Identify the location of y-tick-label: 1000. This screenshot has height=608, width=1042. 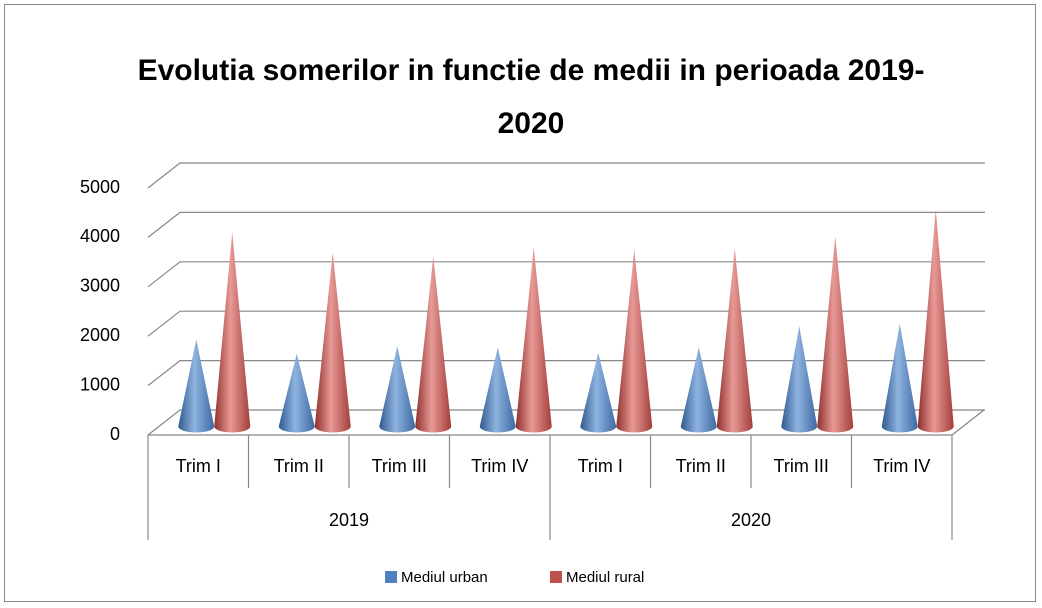
(100, 384).